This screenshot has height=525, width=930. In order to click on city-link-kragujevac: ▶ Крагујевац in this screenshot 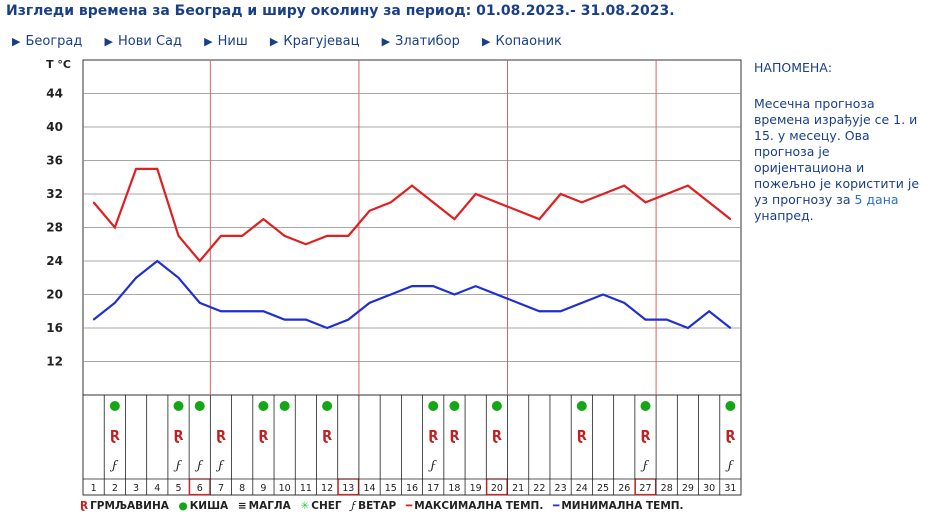, I will do `click(314, 41)`.